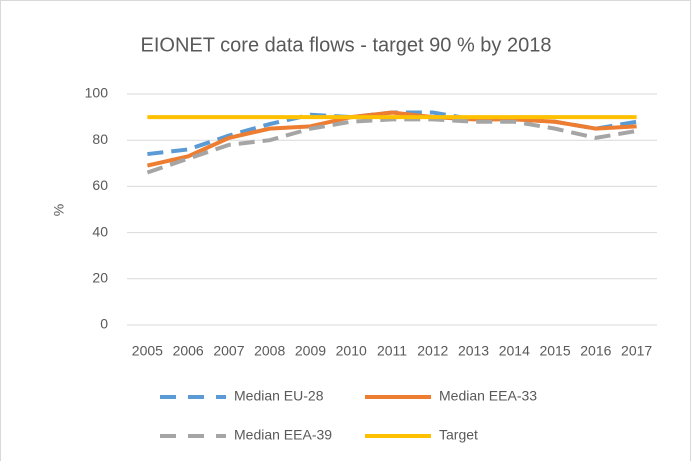 Image resolution: width=692 pixels, height=466 pixels. What do you see at coordinates (59, 210) in the screenshot?
I see `y-axis-label: %` at bounding box center [59, 210].